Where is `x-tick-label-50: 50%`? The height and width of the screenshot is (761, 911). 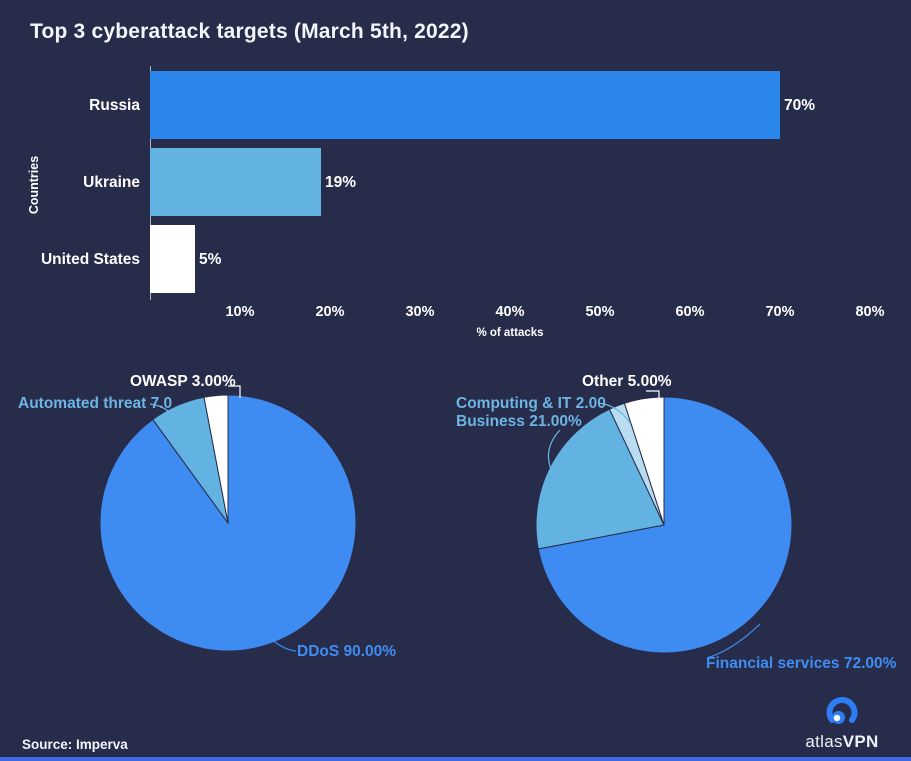
x-tick-label-50: 50% is located at coordinates (600, 312).